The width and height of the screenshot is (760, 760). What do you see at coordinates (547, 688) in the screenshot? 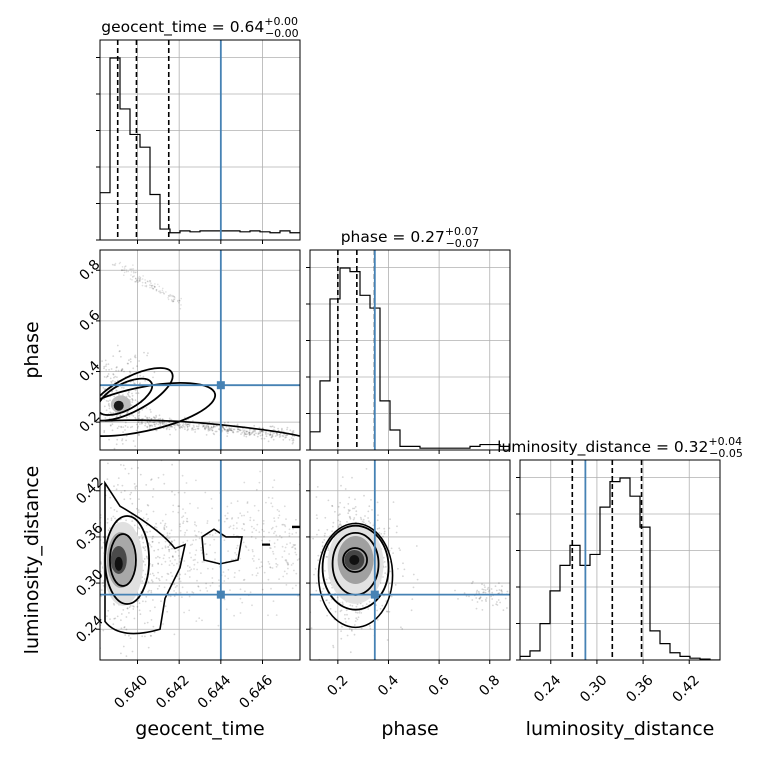
I see `x-tick-label: 0.24` at bounding box center [547, 688].